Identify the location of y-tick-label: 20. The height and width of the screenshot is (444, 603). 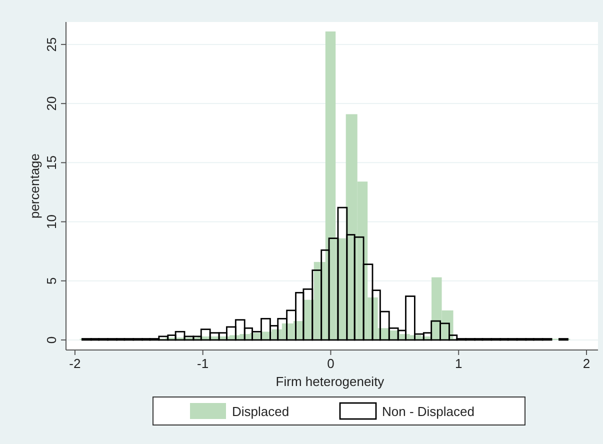
(51, 103).